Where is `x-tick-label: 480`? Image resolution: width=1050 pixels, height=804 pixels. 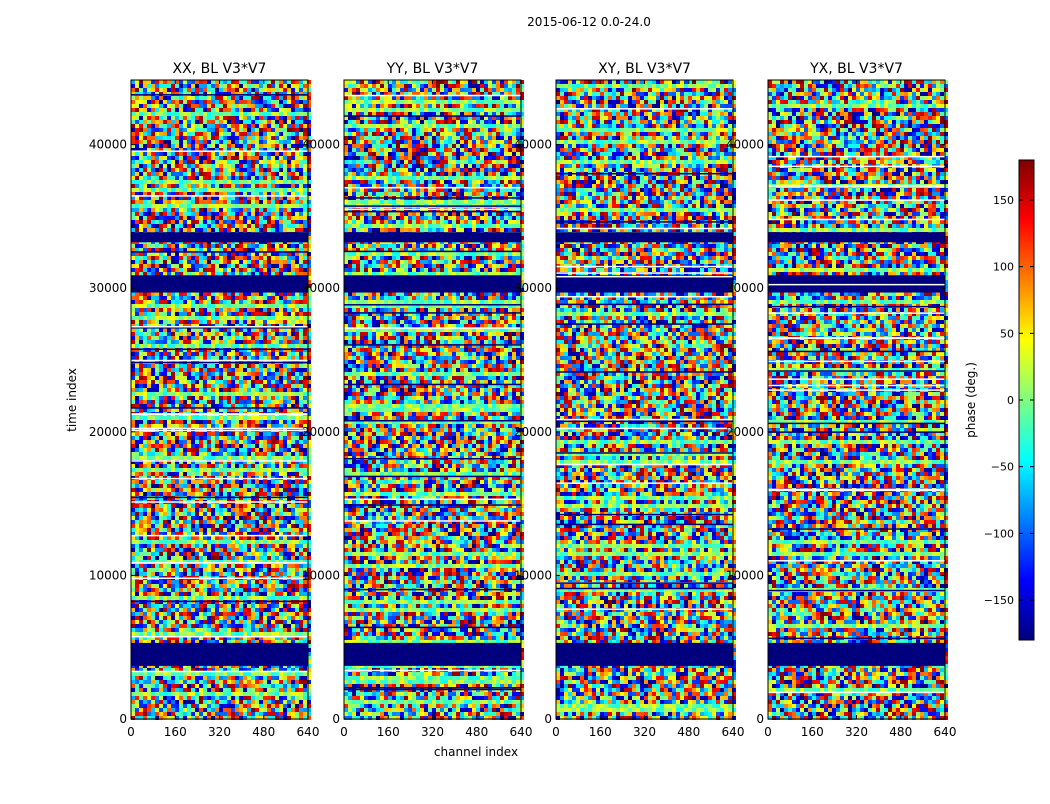
x-tick-label: 480 is located at coordinates (900, 732).